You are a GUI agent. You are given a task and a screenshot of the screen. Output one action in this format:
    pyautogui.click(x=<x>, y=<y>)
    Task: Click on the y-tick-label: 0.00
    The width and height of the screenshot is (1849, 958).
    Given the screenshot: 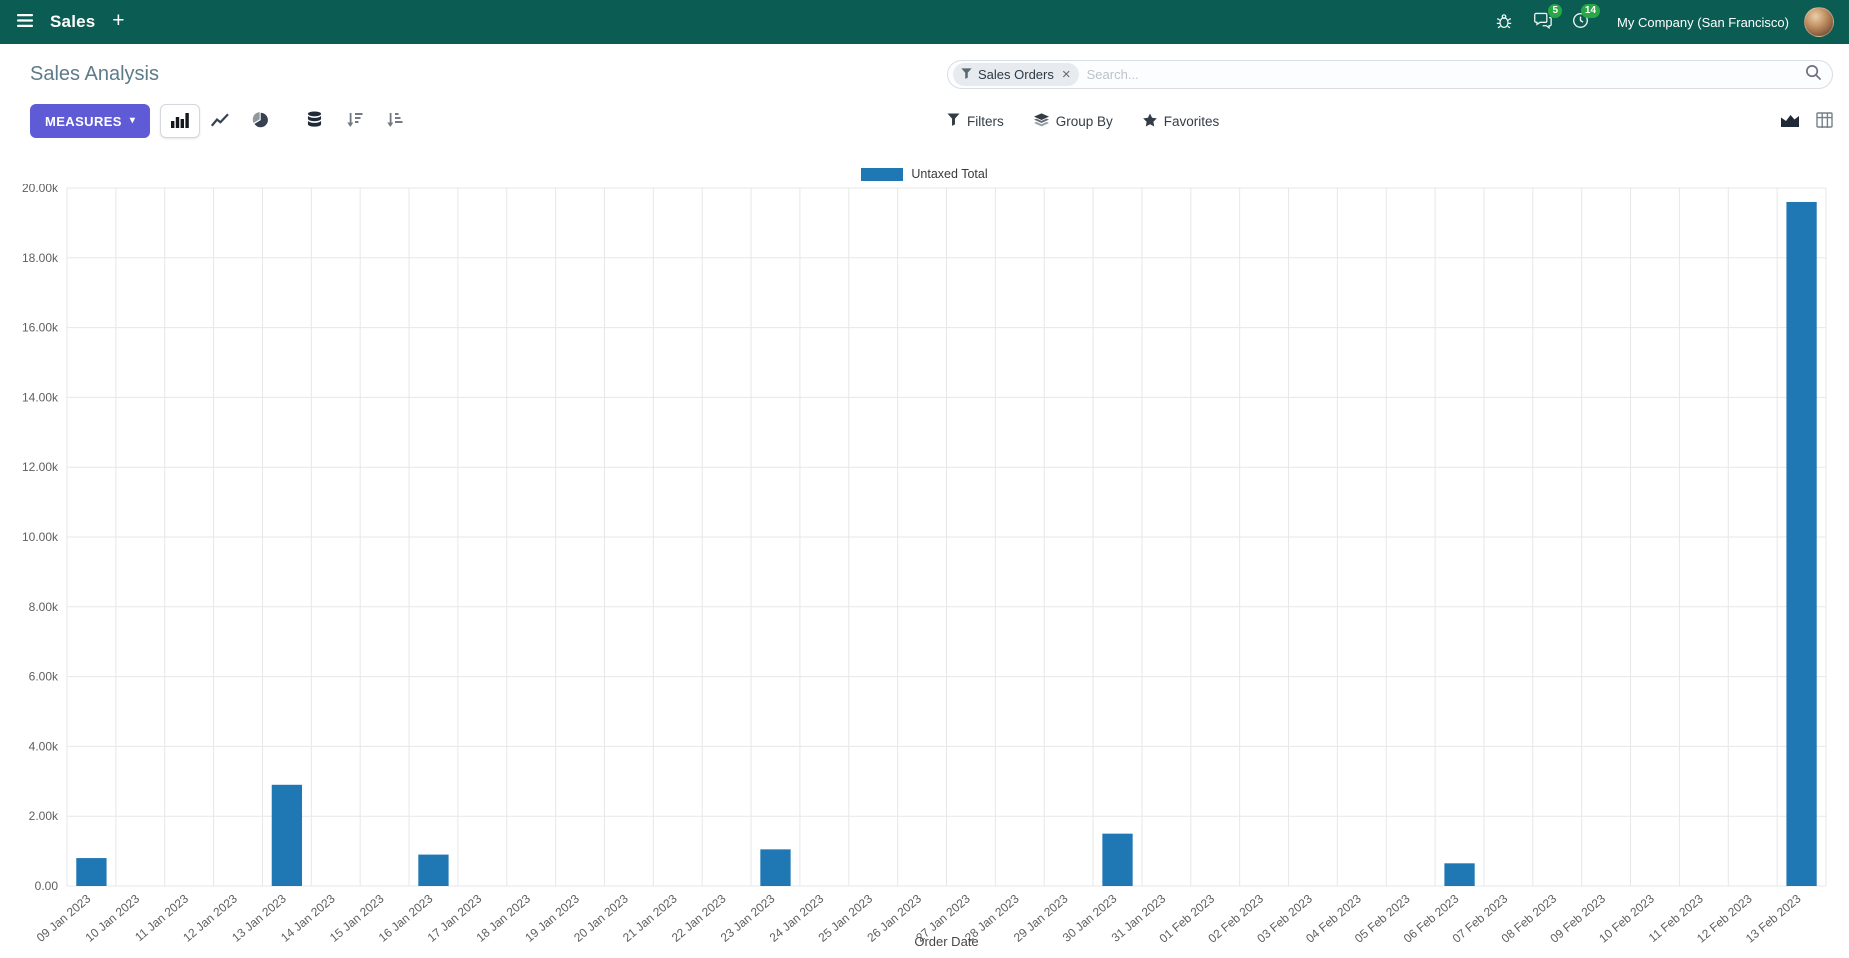 What is the action you would take?
    pyautogui.click(x=47, y=886)
    